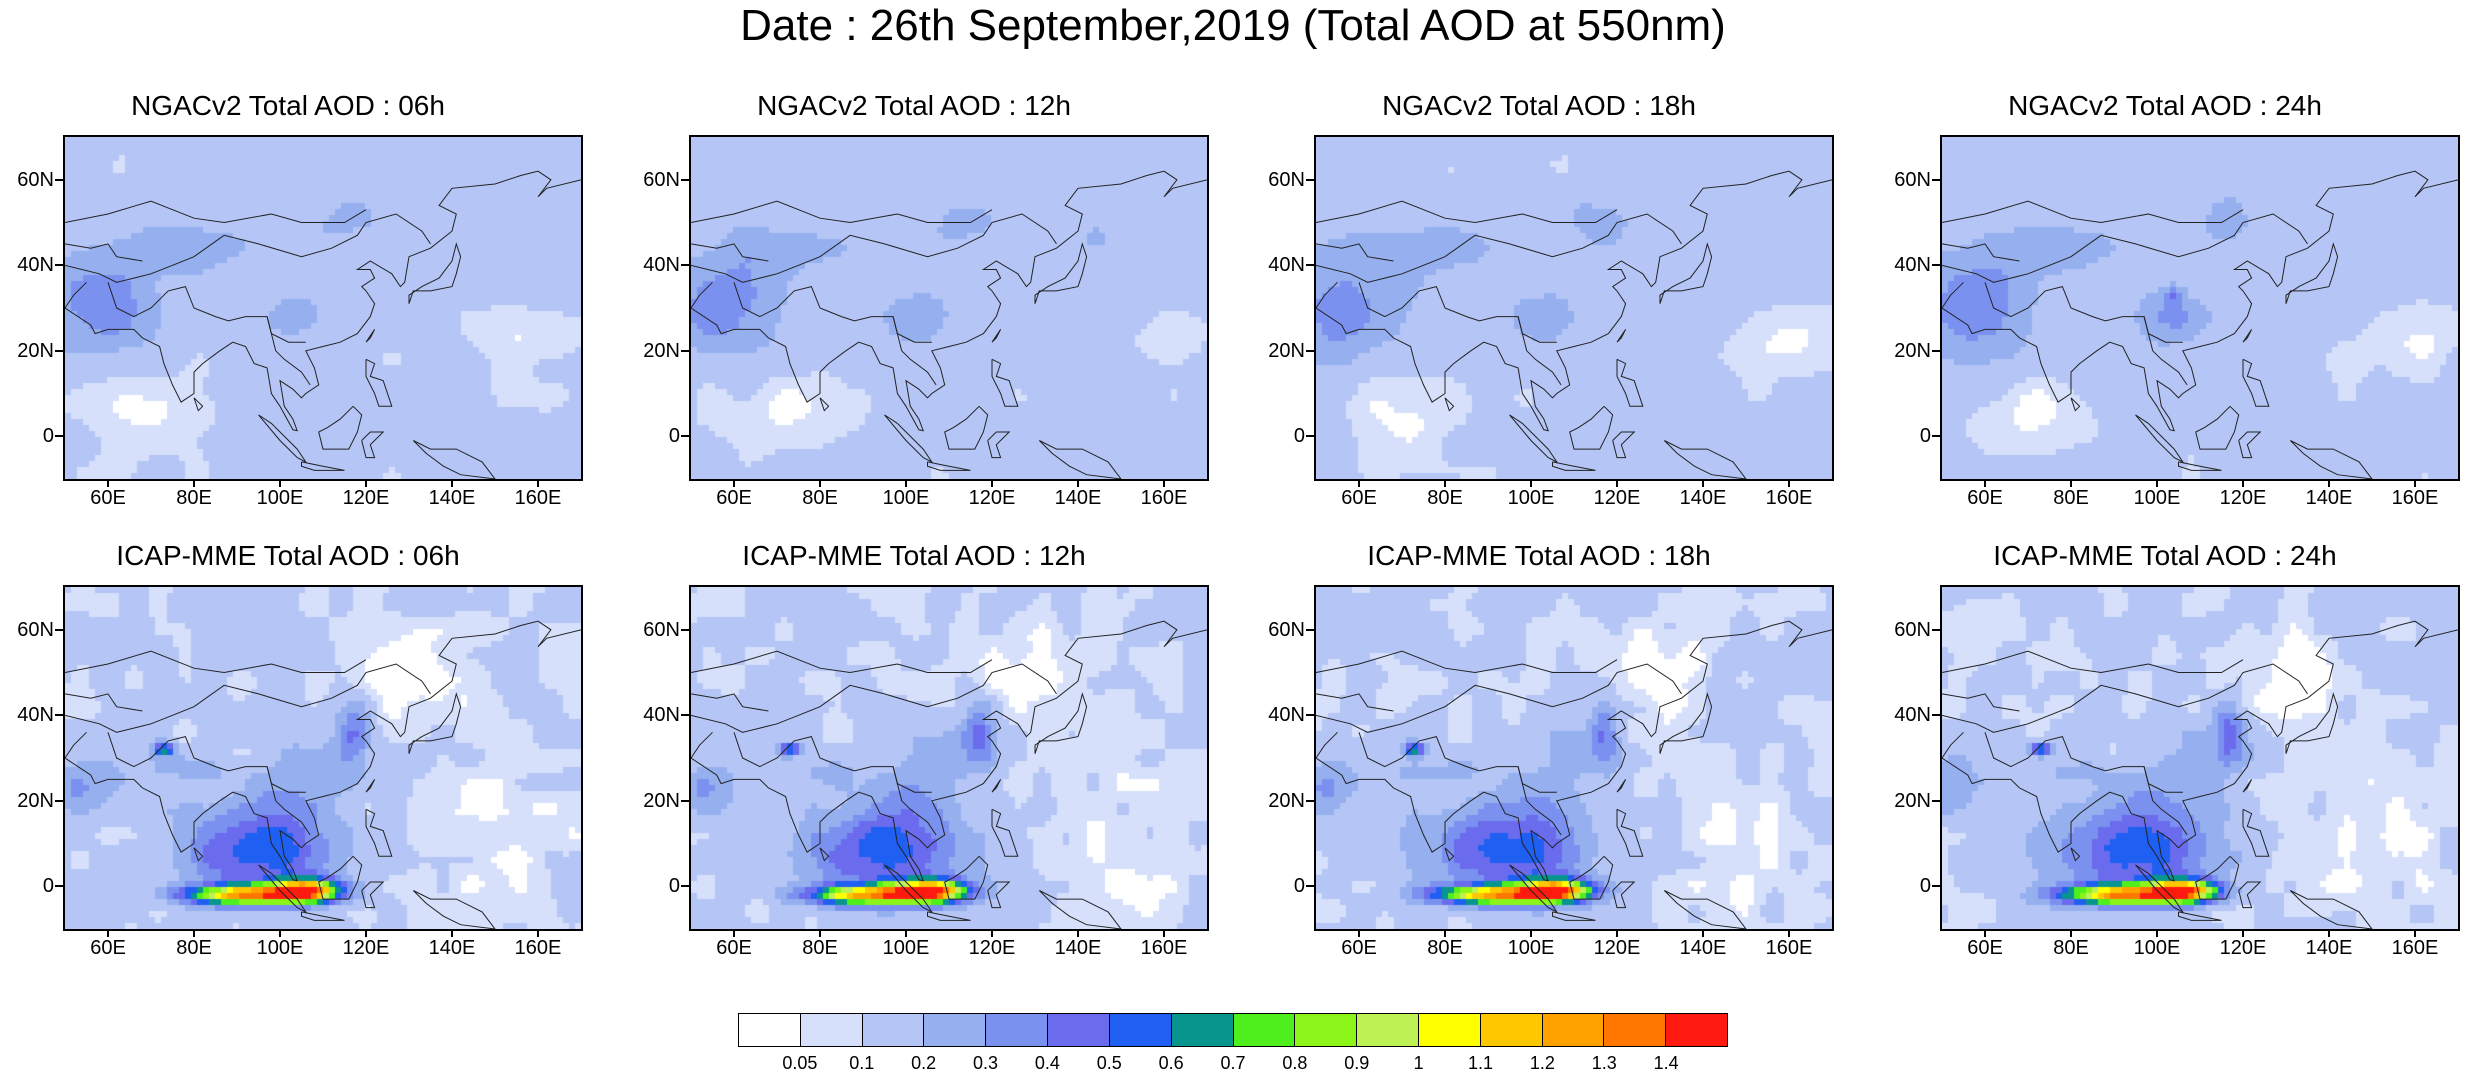 This screenshot has width=2466, height=1073. Describe the element at coordinates (1604, 1063) in the screenshot. I see `colorbar-level-label: 1.3` at that location.